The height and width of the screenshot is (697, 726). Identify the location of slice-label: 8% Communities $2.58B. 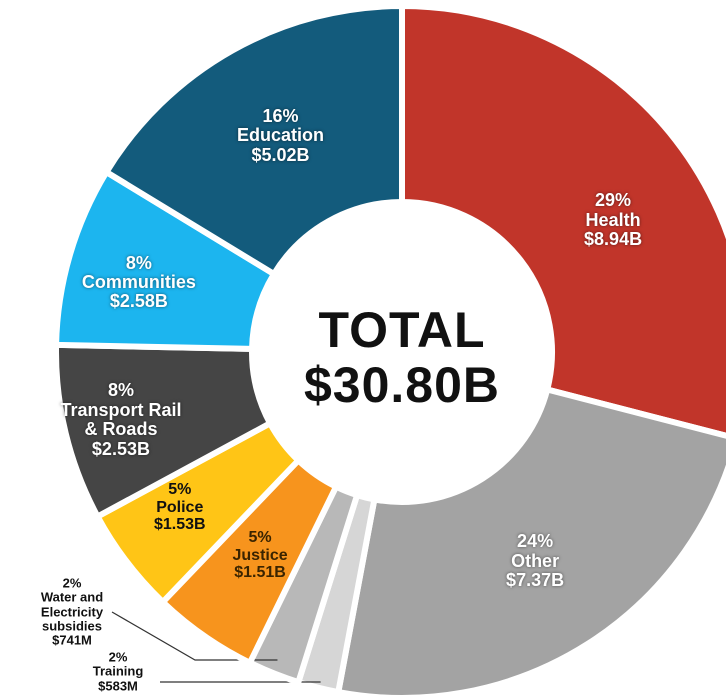
(138, 282).